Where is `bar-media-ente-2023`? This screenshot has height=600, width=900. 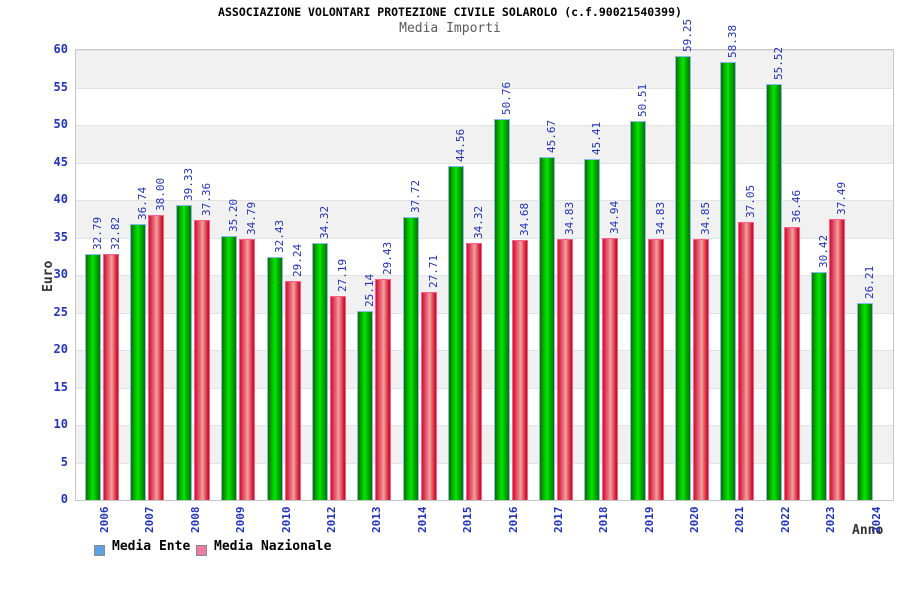 bar-media-ente-2023 is located at coordinates (819, 385).